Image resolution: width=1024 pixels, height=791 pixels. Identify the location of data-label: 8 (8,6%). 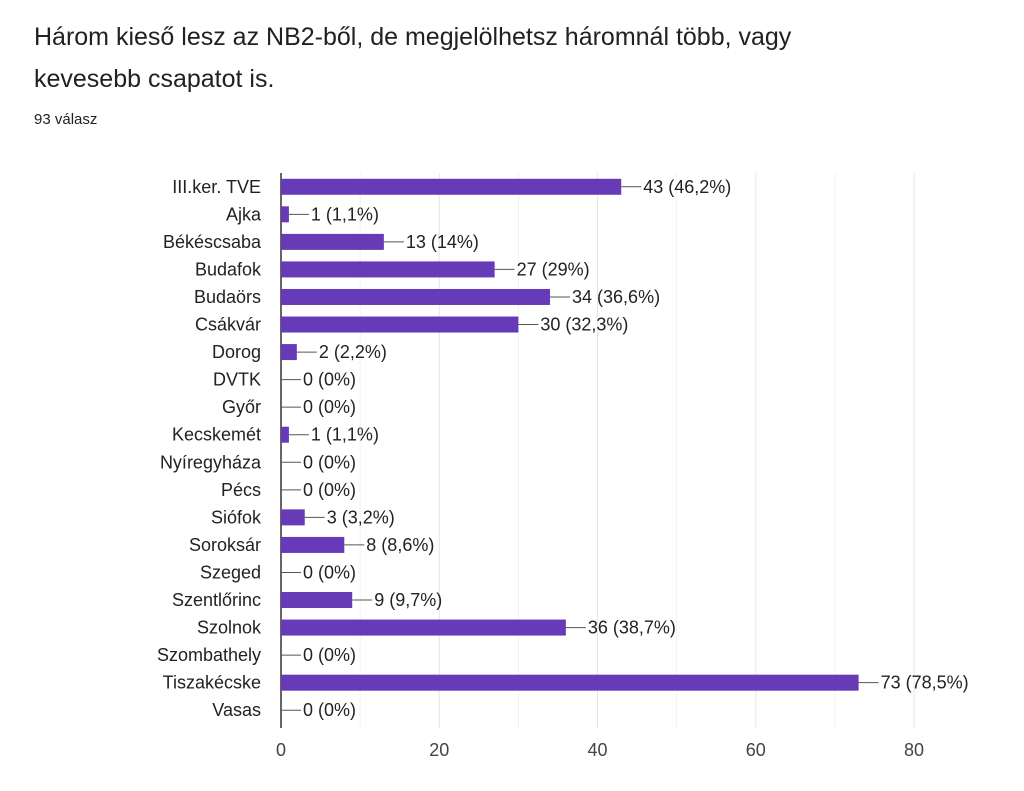
(400, 545).